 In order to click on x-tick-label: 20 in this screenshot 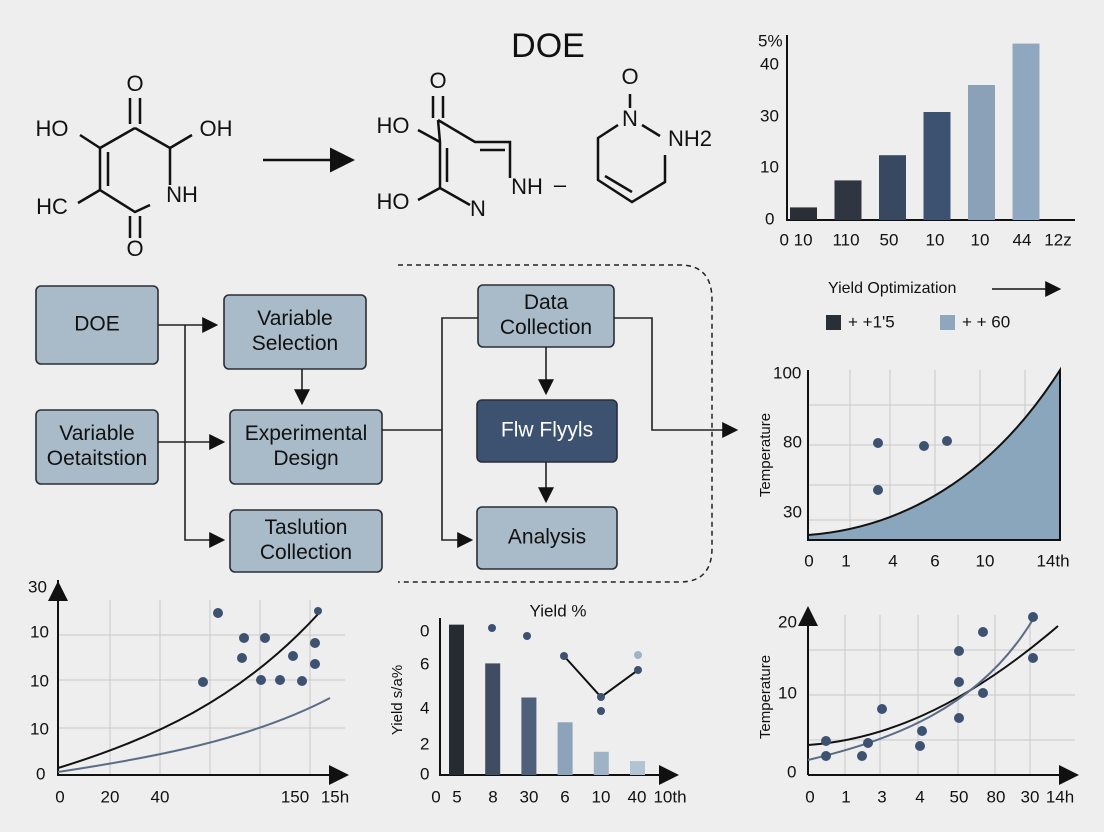, I will do `click(110, 796)`.